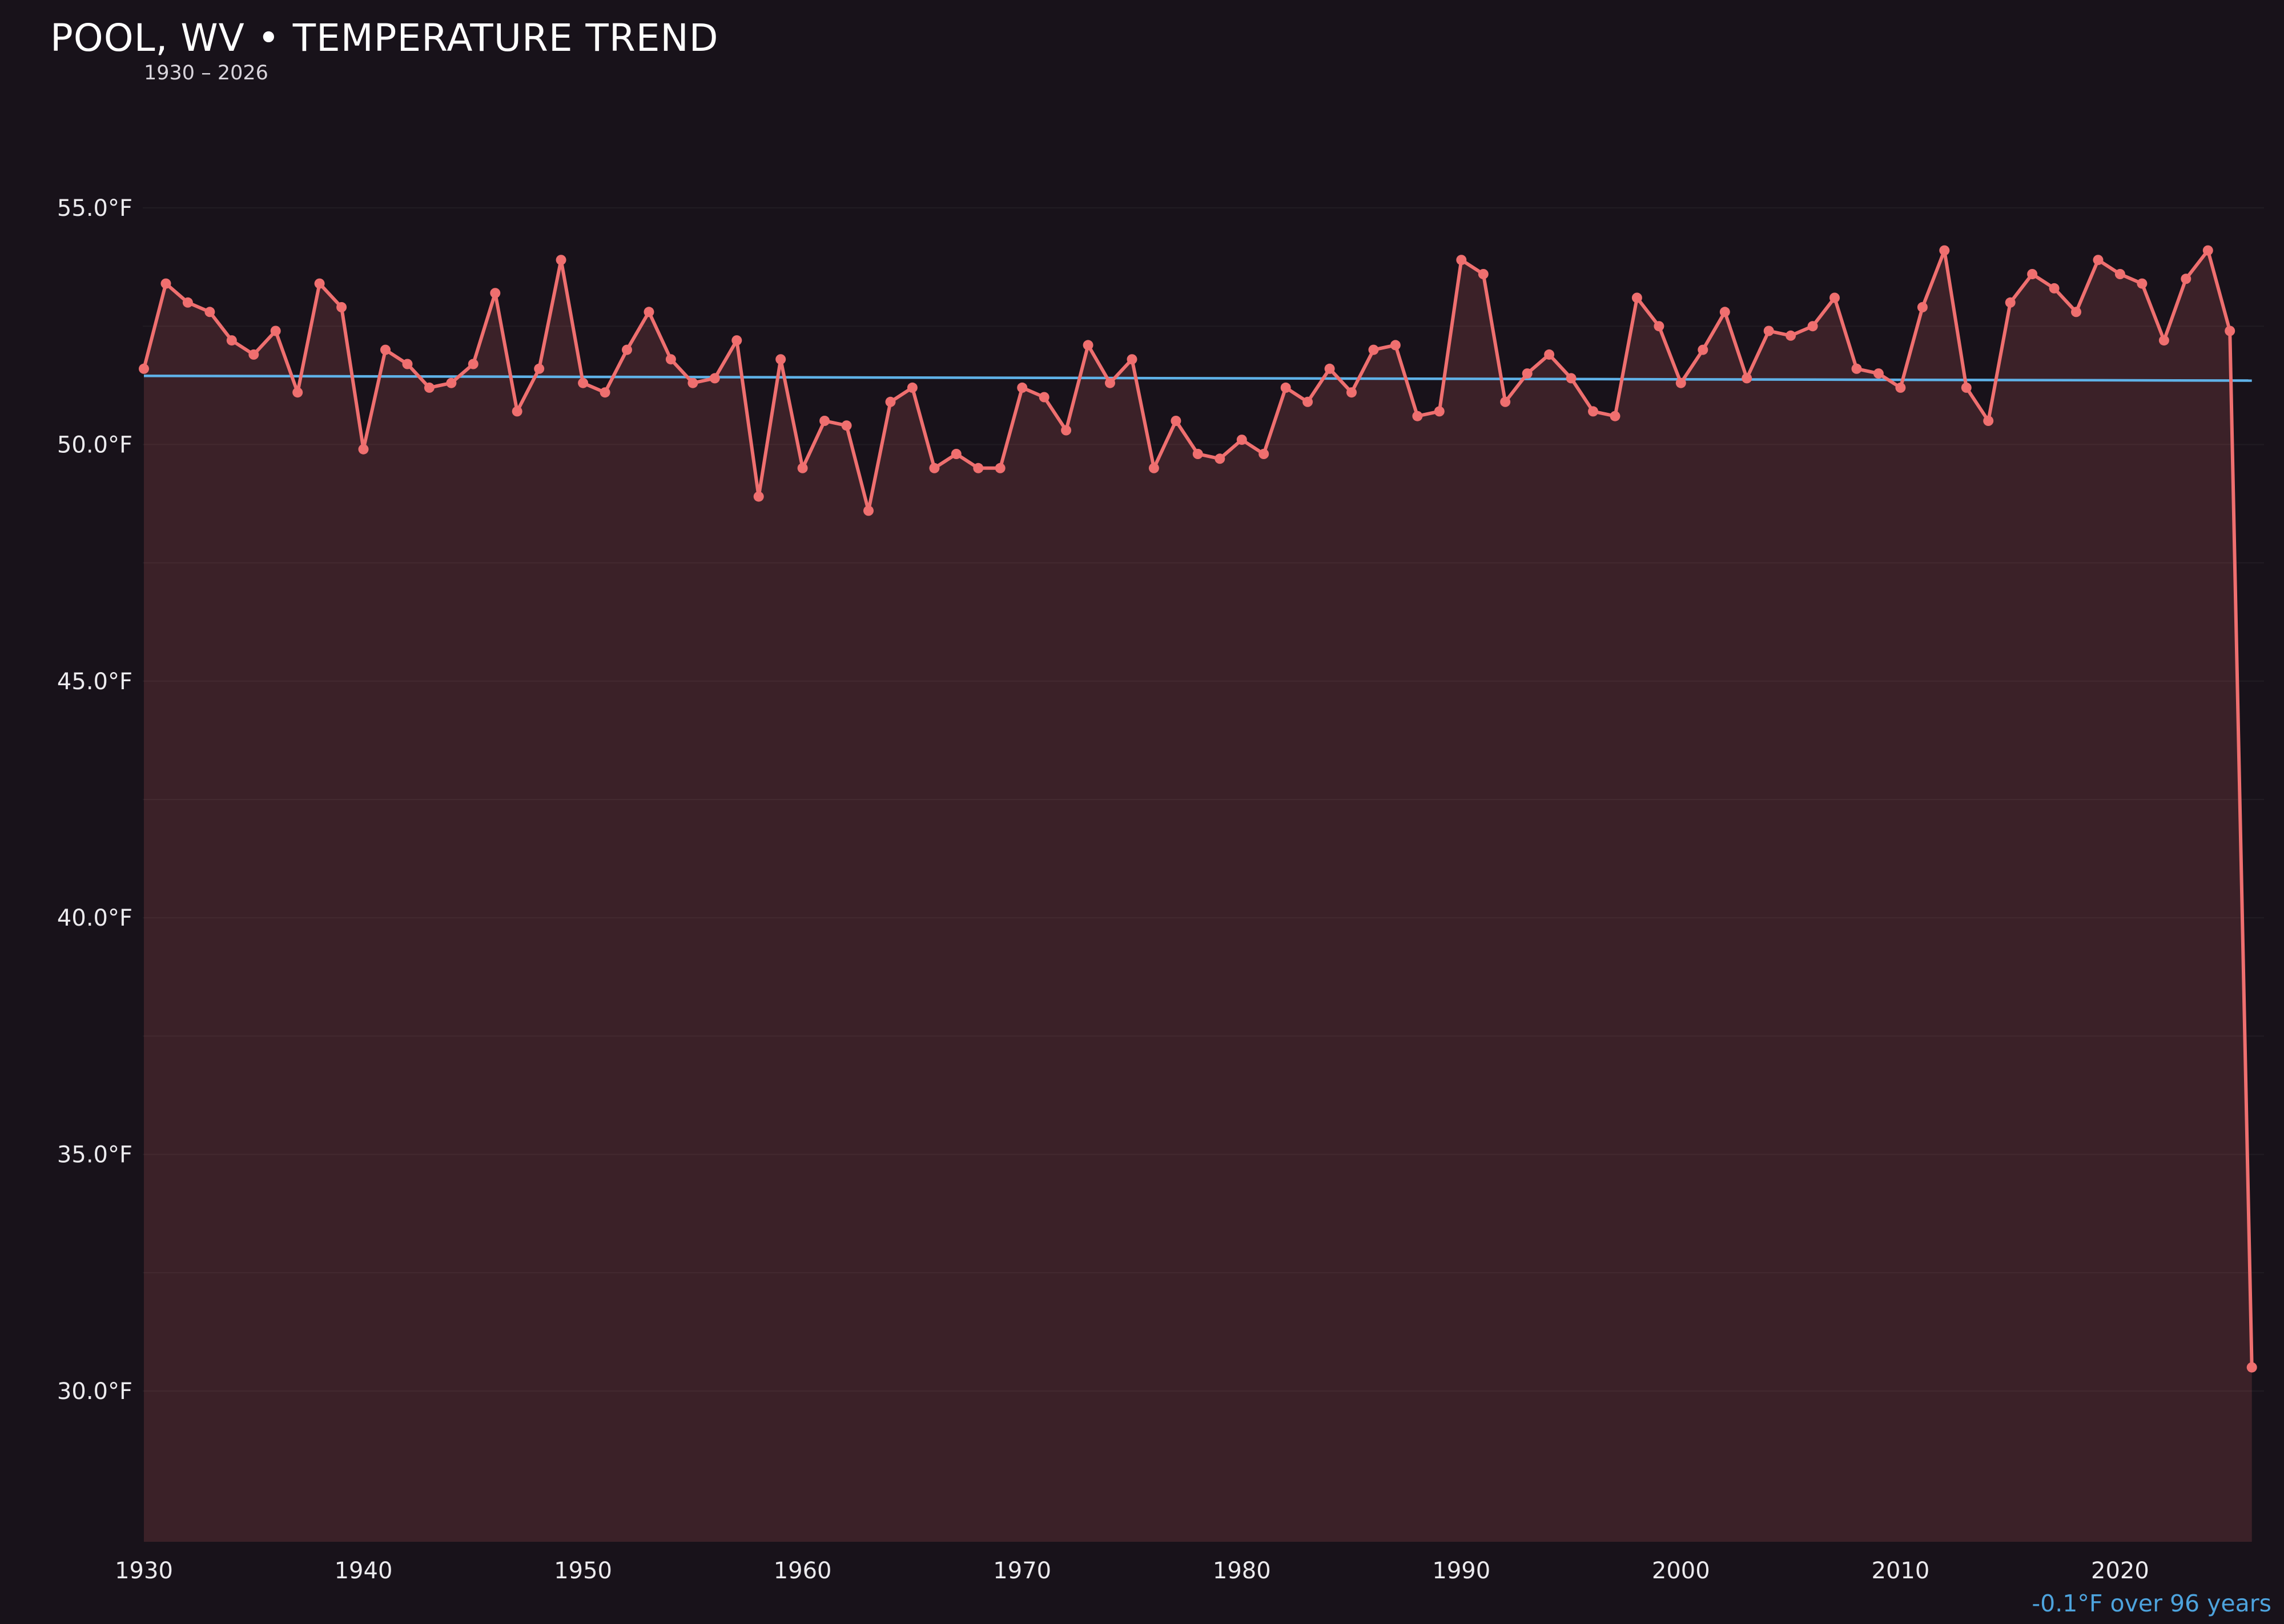 This screenshot has width=2284, height=1624. I want to click on x-tick-label: 1940, so click(364, 1571).